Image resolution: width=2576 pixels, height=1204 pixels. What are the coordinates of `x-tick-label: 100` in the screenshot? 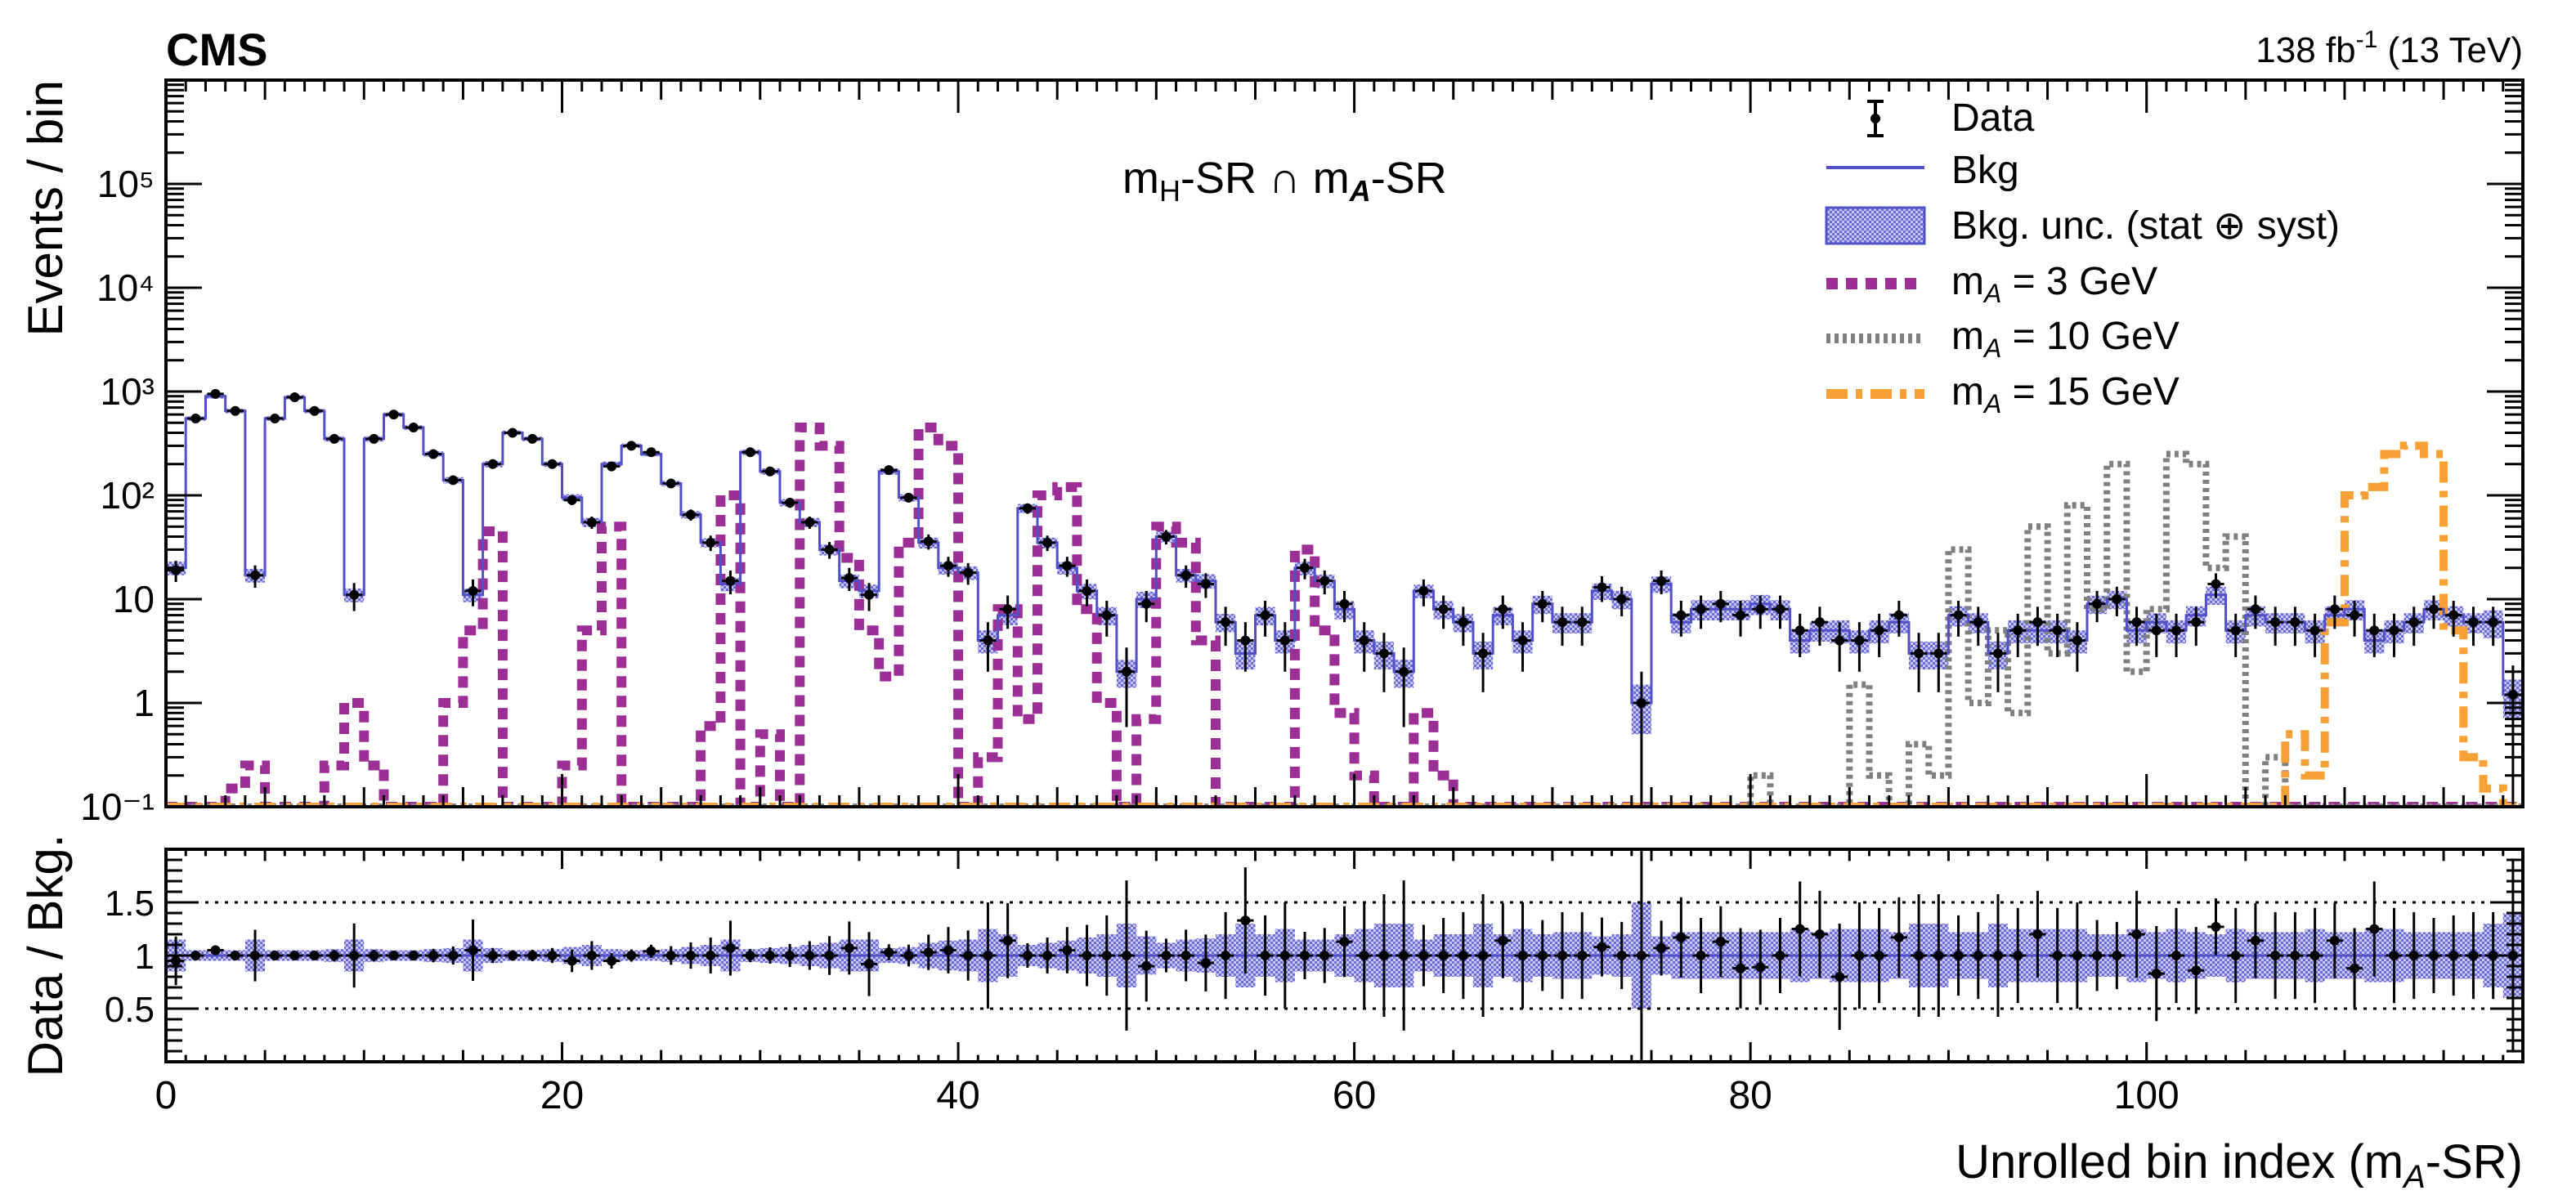 It's located at (2147, 1095).